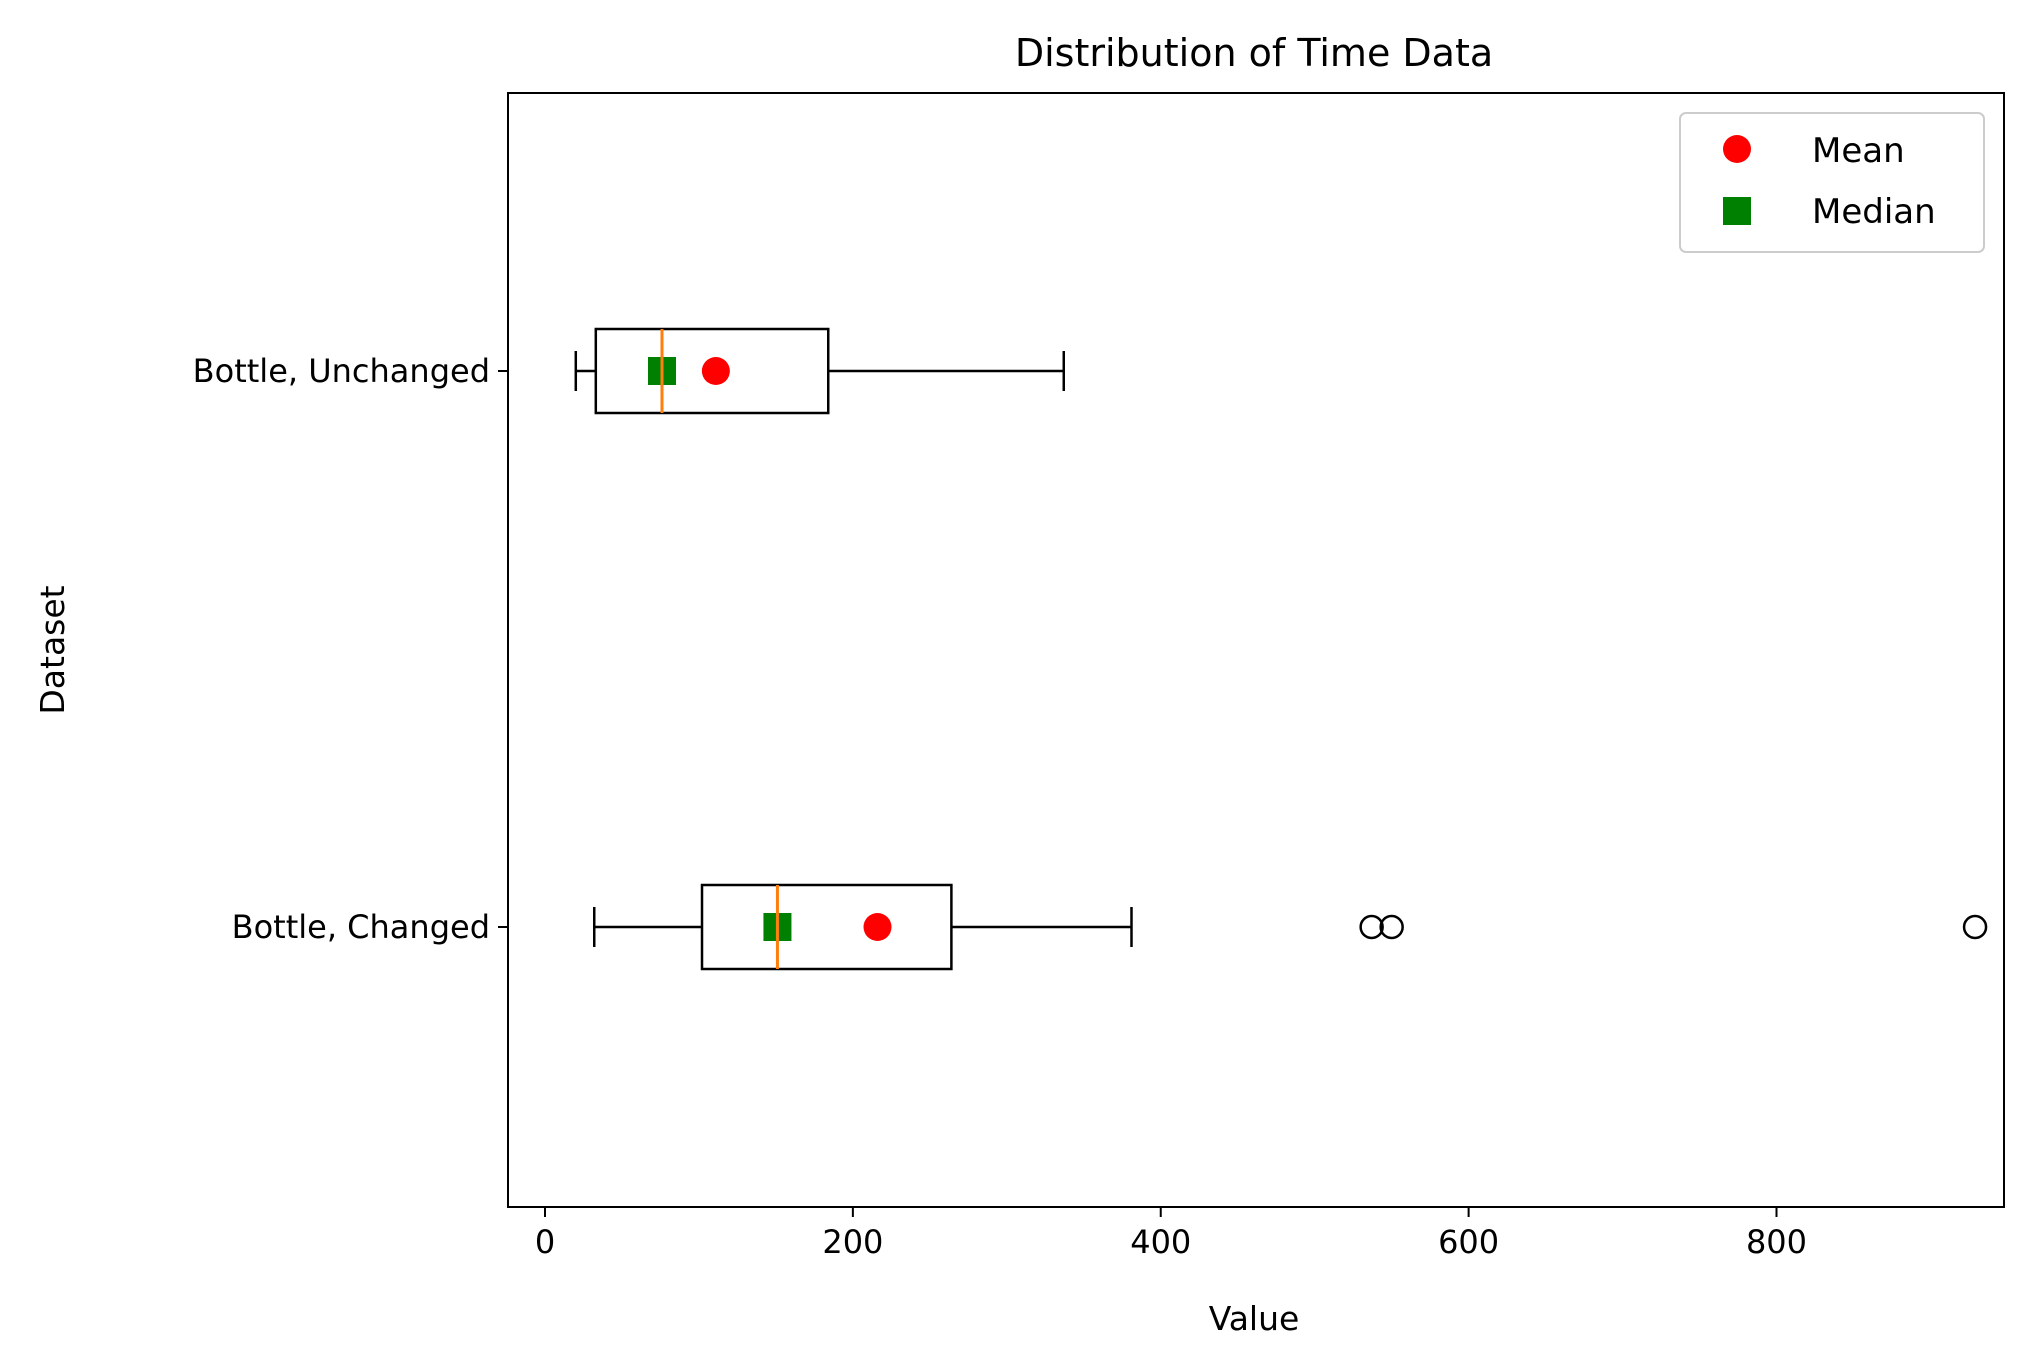  What do you see at coordinates (545, 1242) in the screenshot?
I see `x-tick-label: 0` at bounding box center [545, 1242].